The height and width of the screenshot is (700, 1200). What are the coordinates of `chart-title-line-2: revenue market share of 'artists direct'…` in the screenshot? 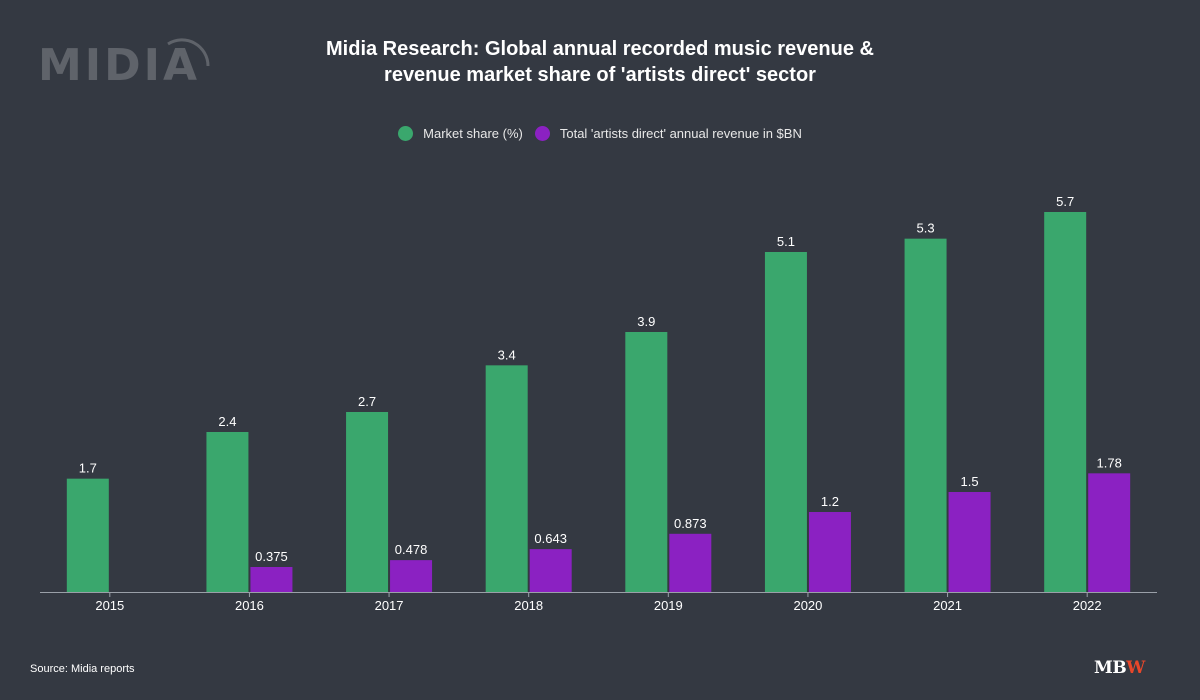 It's located at (600, 75).